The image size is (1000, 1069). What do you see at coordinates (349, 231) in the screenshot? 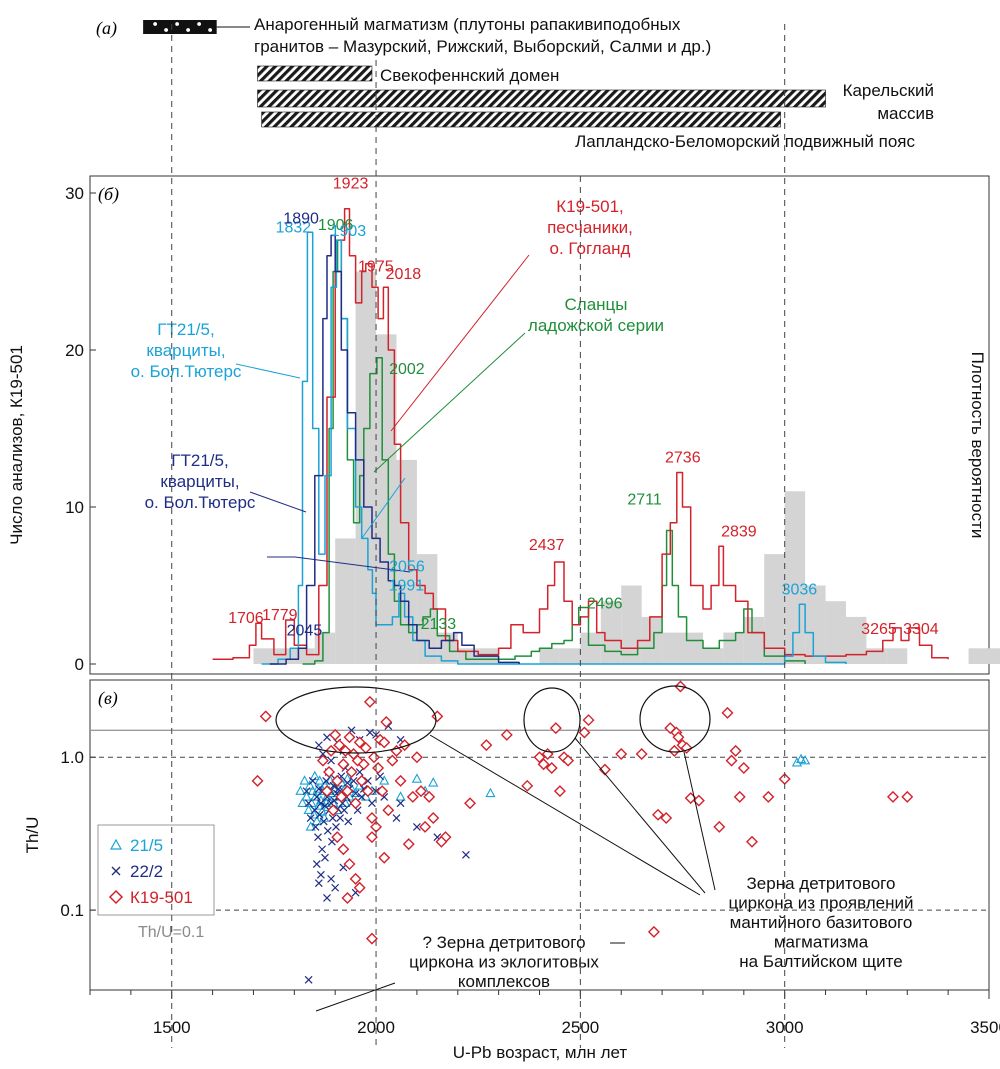
I see `peak-label-1903: 1903` at bounding box center [349, 231].